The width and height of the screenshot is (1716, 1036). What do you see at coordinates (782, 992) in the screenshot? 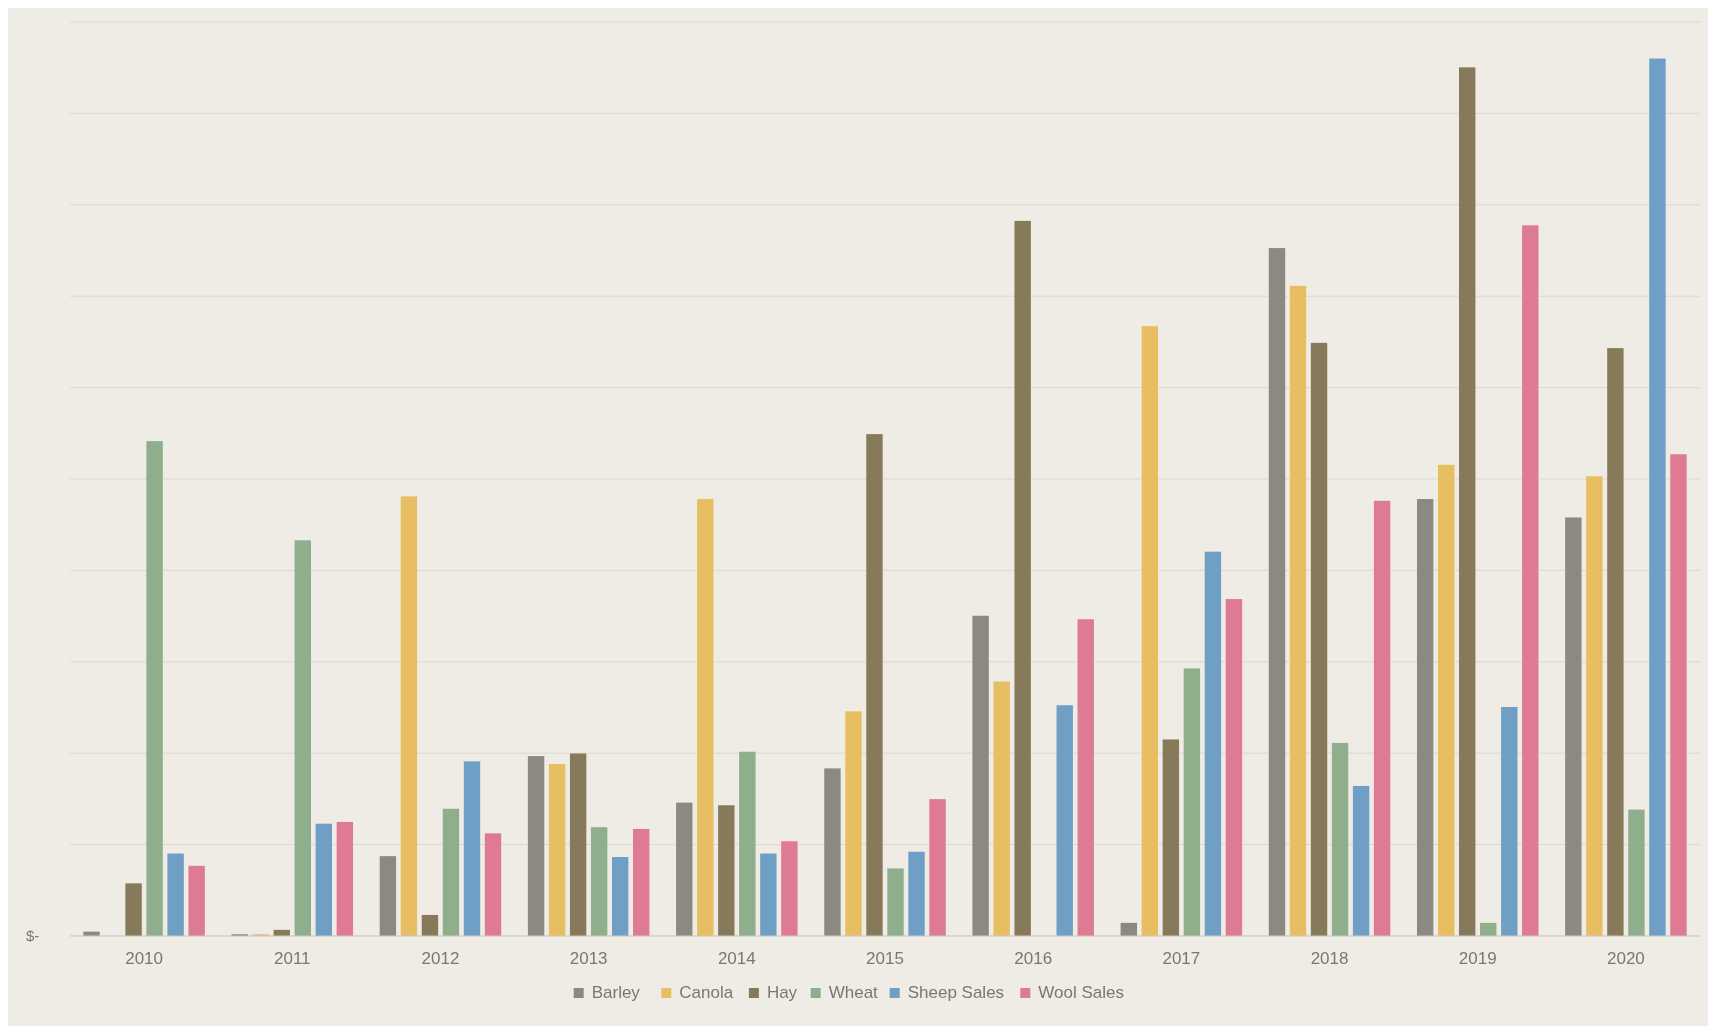
I see `legend-label: Hay` at bounding box center [782, 992].